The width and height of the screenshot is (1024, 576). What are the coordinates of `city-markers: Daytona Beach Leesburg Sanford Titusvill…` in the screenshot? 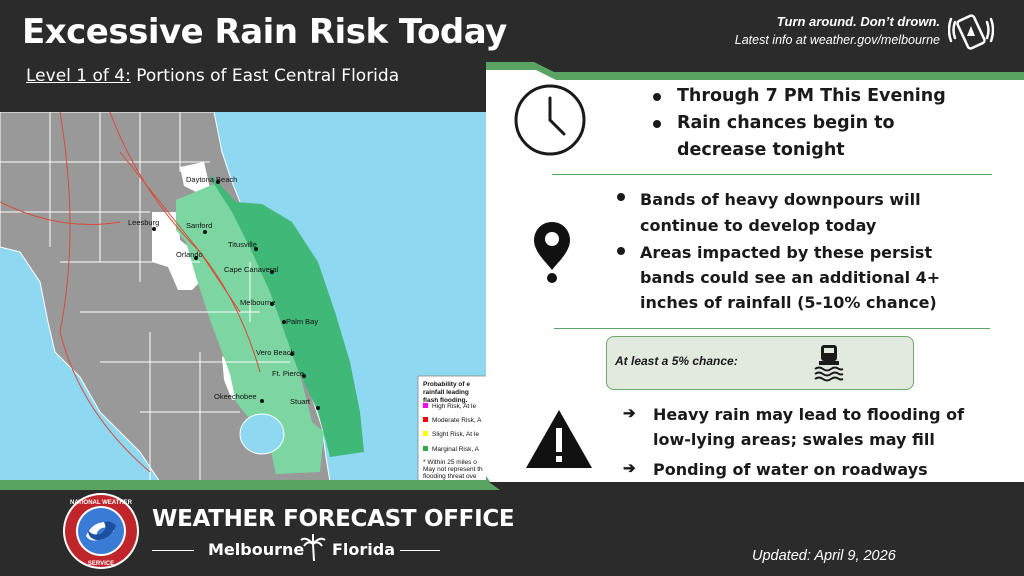 It's located at (224, 292).